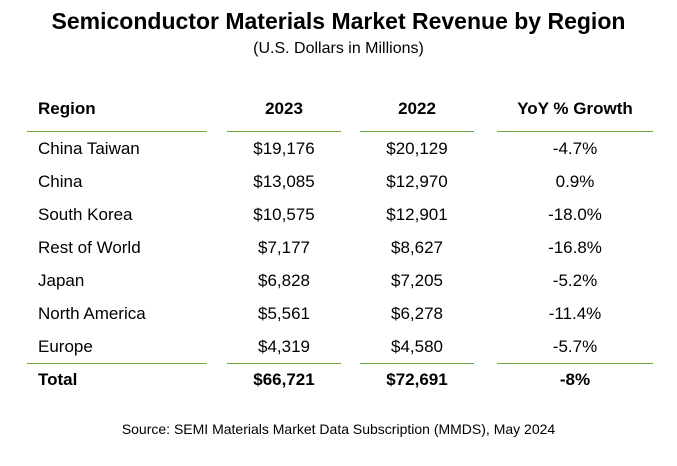  What do you see at coordinates (340, 280) in the screenshot?
I see `table-row: Japan $6,828 $7,205 -5.2%` at bounding box center [340, 280].